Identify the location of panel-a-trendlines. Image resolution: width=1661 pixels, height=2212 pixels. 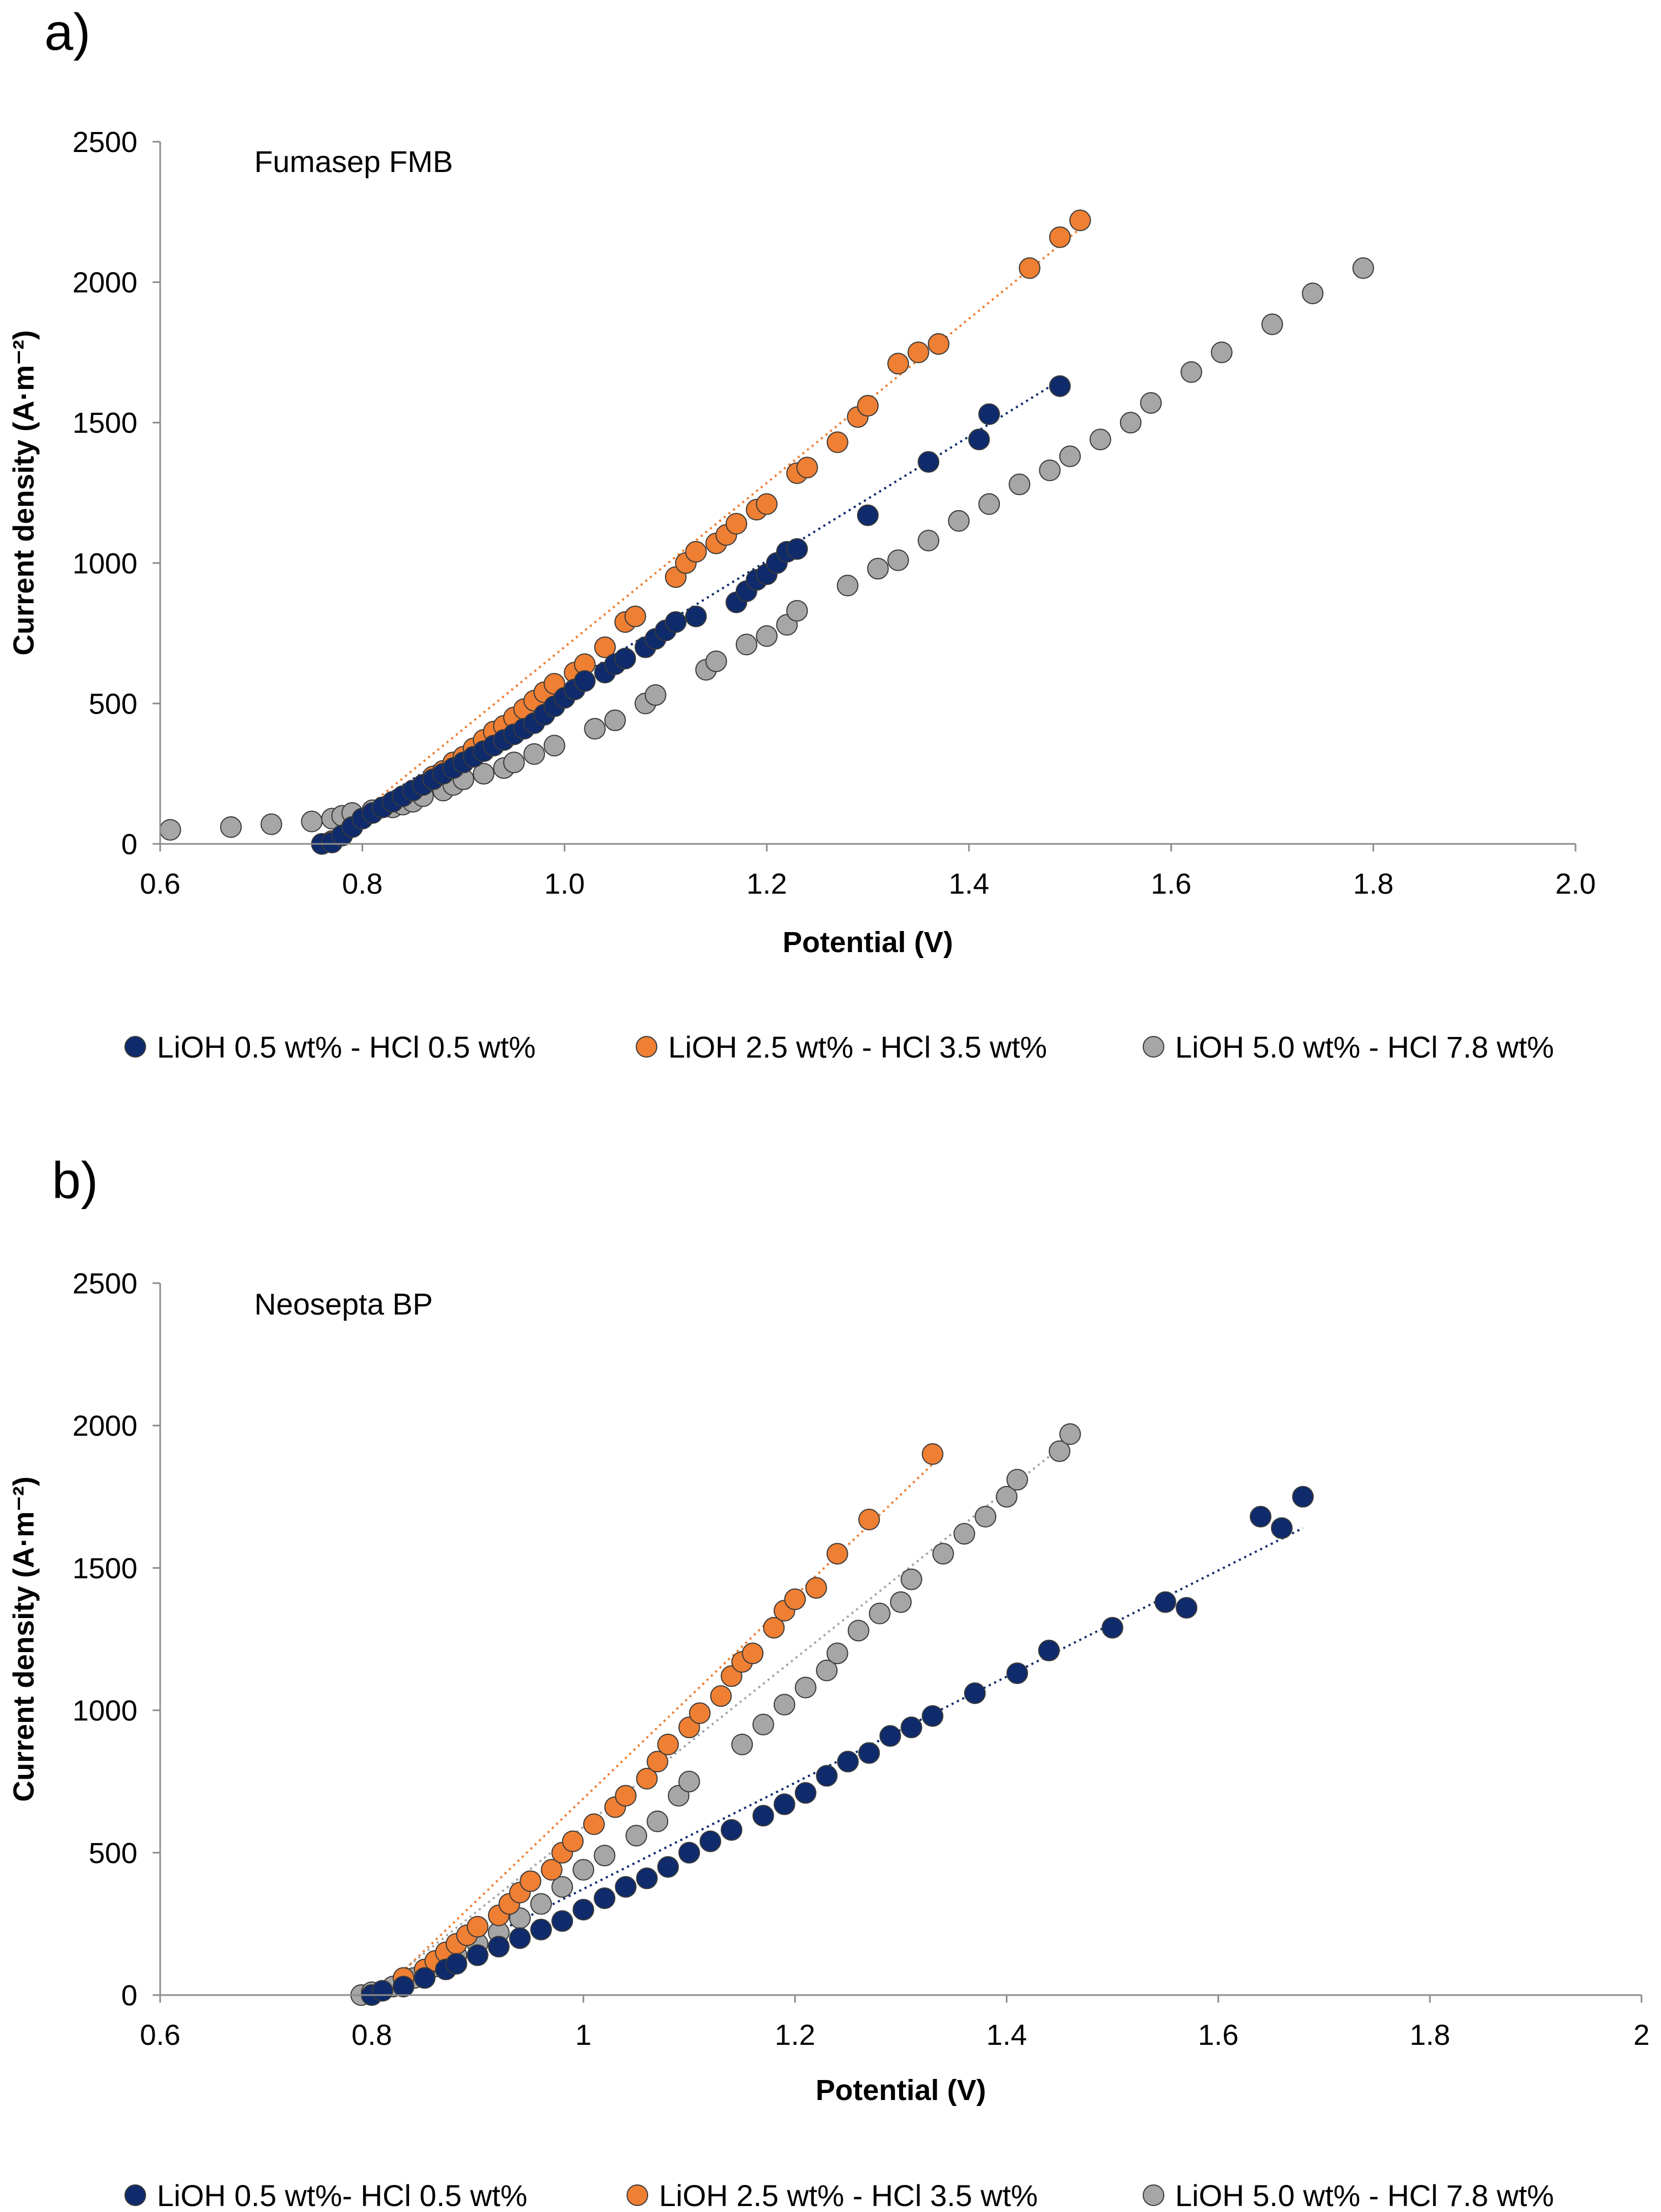
(706, 532).